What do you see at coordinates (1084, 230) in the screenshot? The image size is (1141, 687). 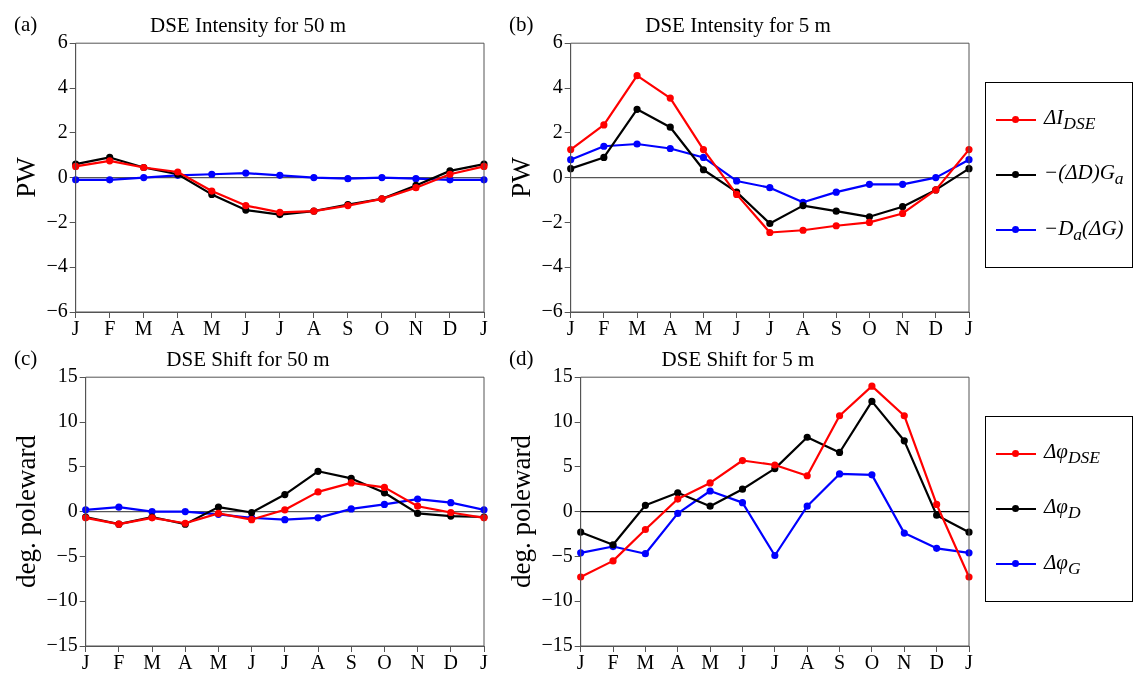 I see `legend-label: −D$_{a}$(ΔG)` at bounding box center [1084, 230].